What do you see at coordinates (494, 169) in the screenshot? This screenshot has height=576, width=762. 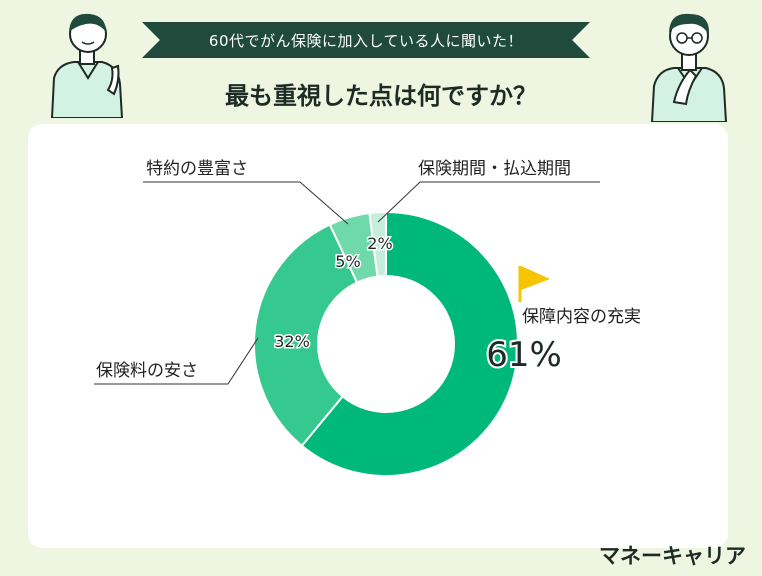 I see `label-kikan: 保険期間・払込期間` at bounding box center [494, 169].